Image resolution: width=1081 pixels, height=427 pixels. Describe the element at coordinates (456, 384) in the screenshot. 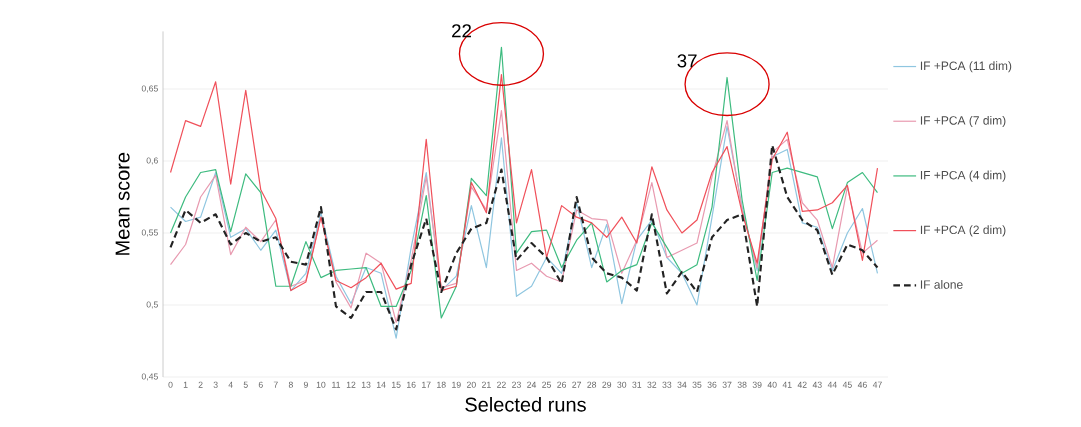

I see `x-tick-label: 19` at that location.